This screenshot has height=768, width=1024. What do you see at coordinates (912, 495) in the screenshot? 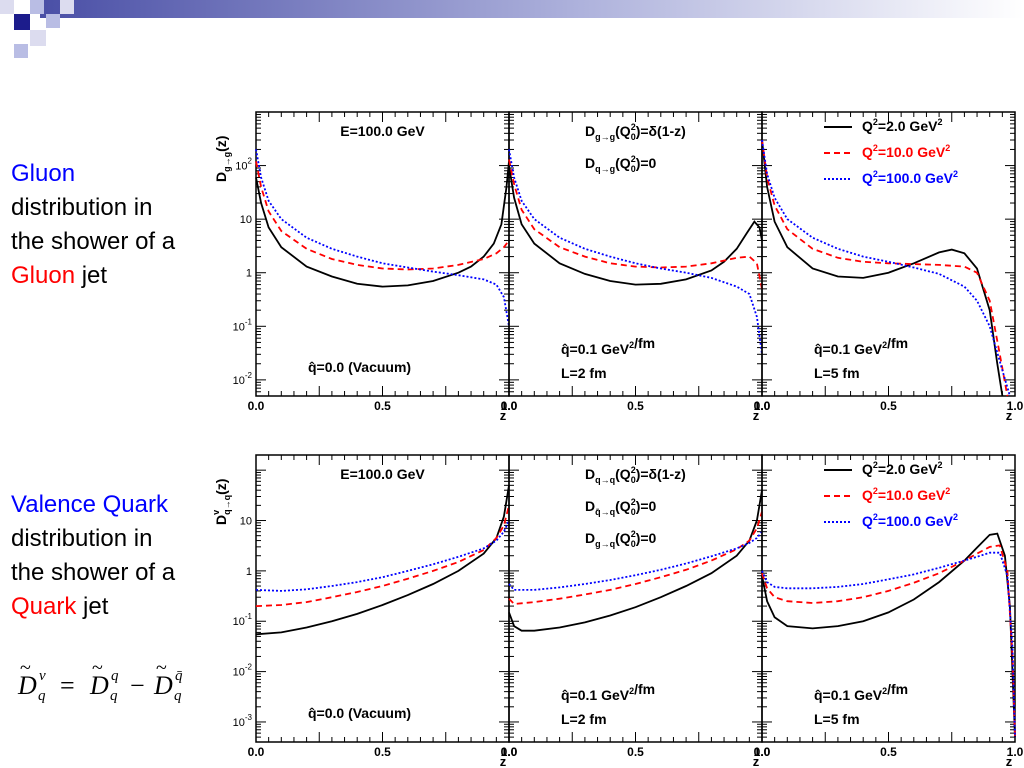
I see `label-part: =10.0 GeV` at bounding box center [912, 495].